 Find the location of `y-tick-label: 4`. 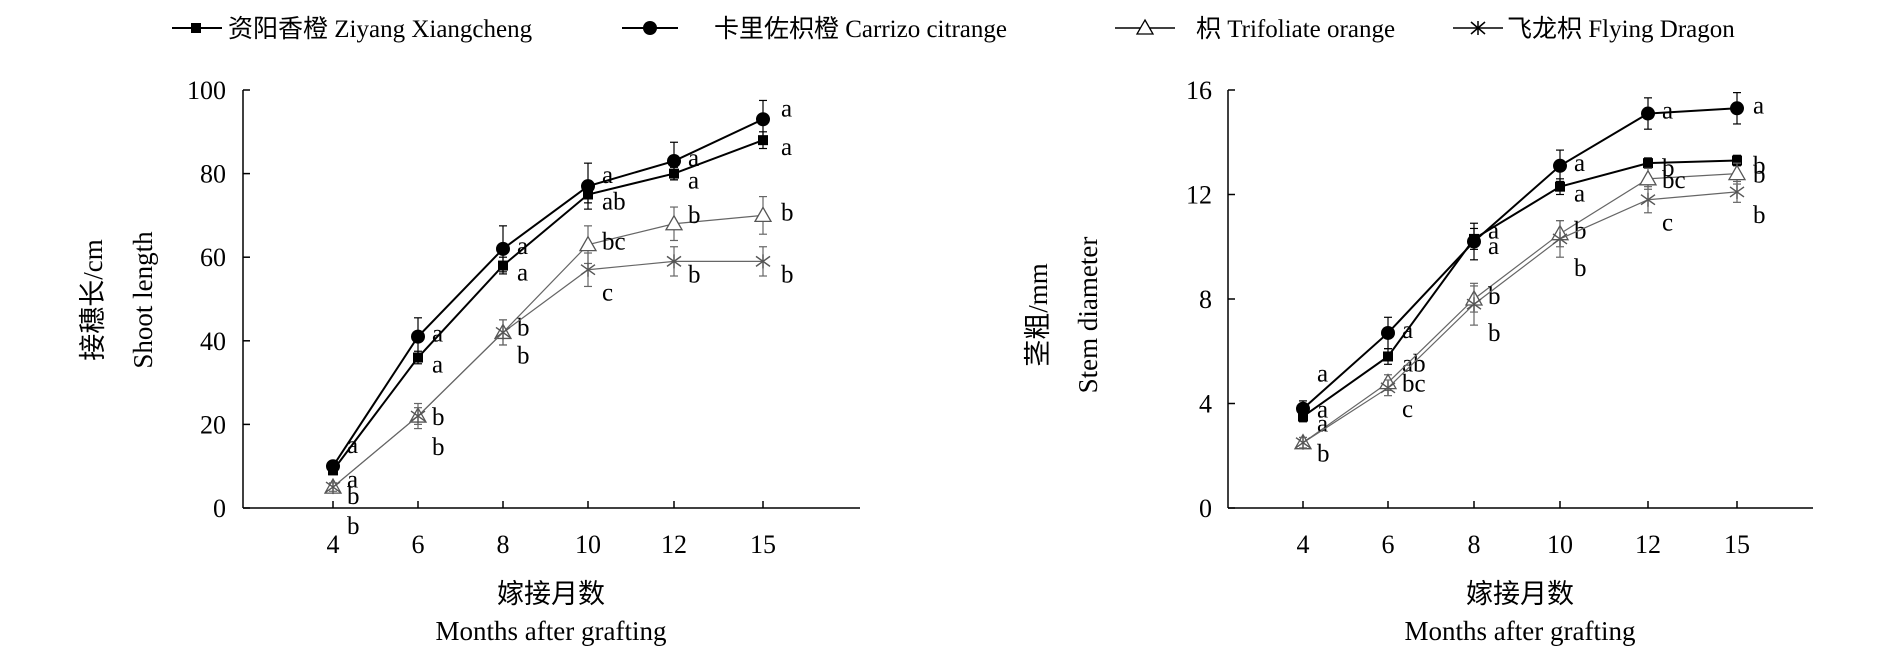

y-tick-label: 4 is located at coordinates (1205, 404).